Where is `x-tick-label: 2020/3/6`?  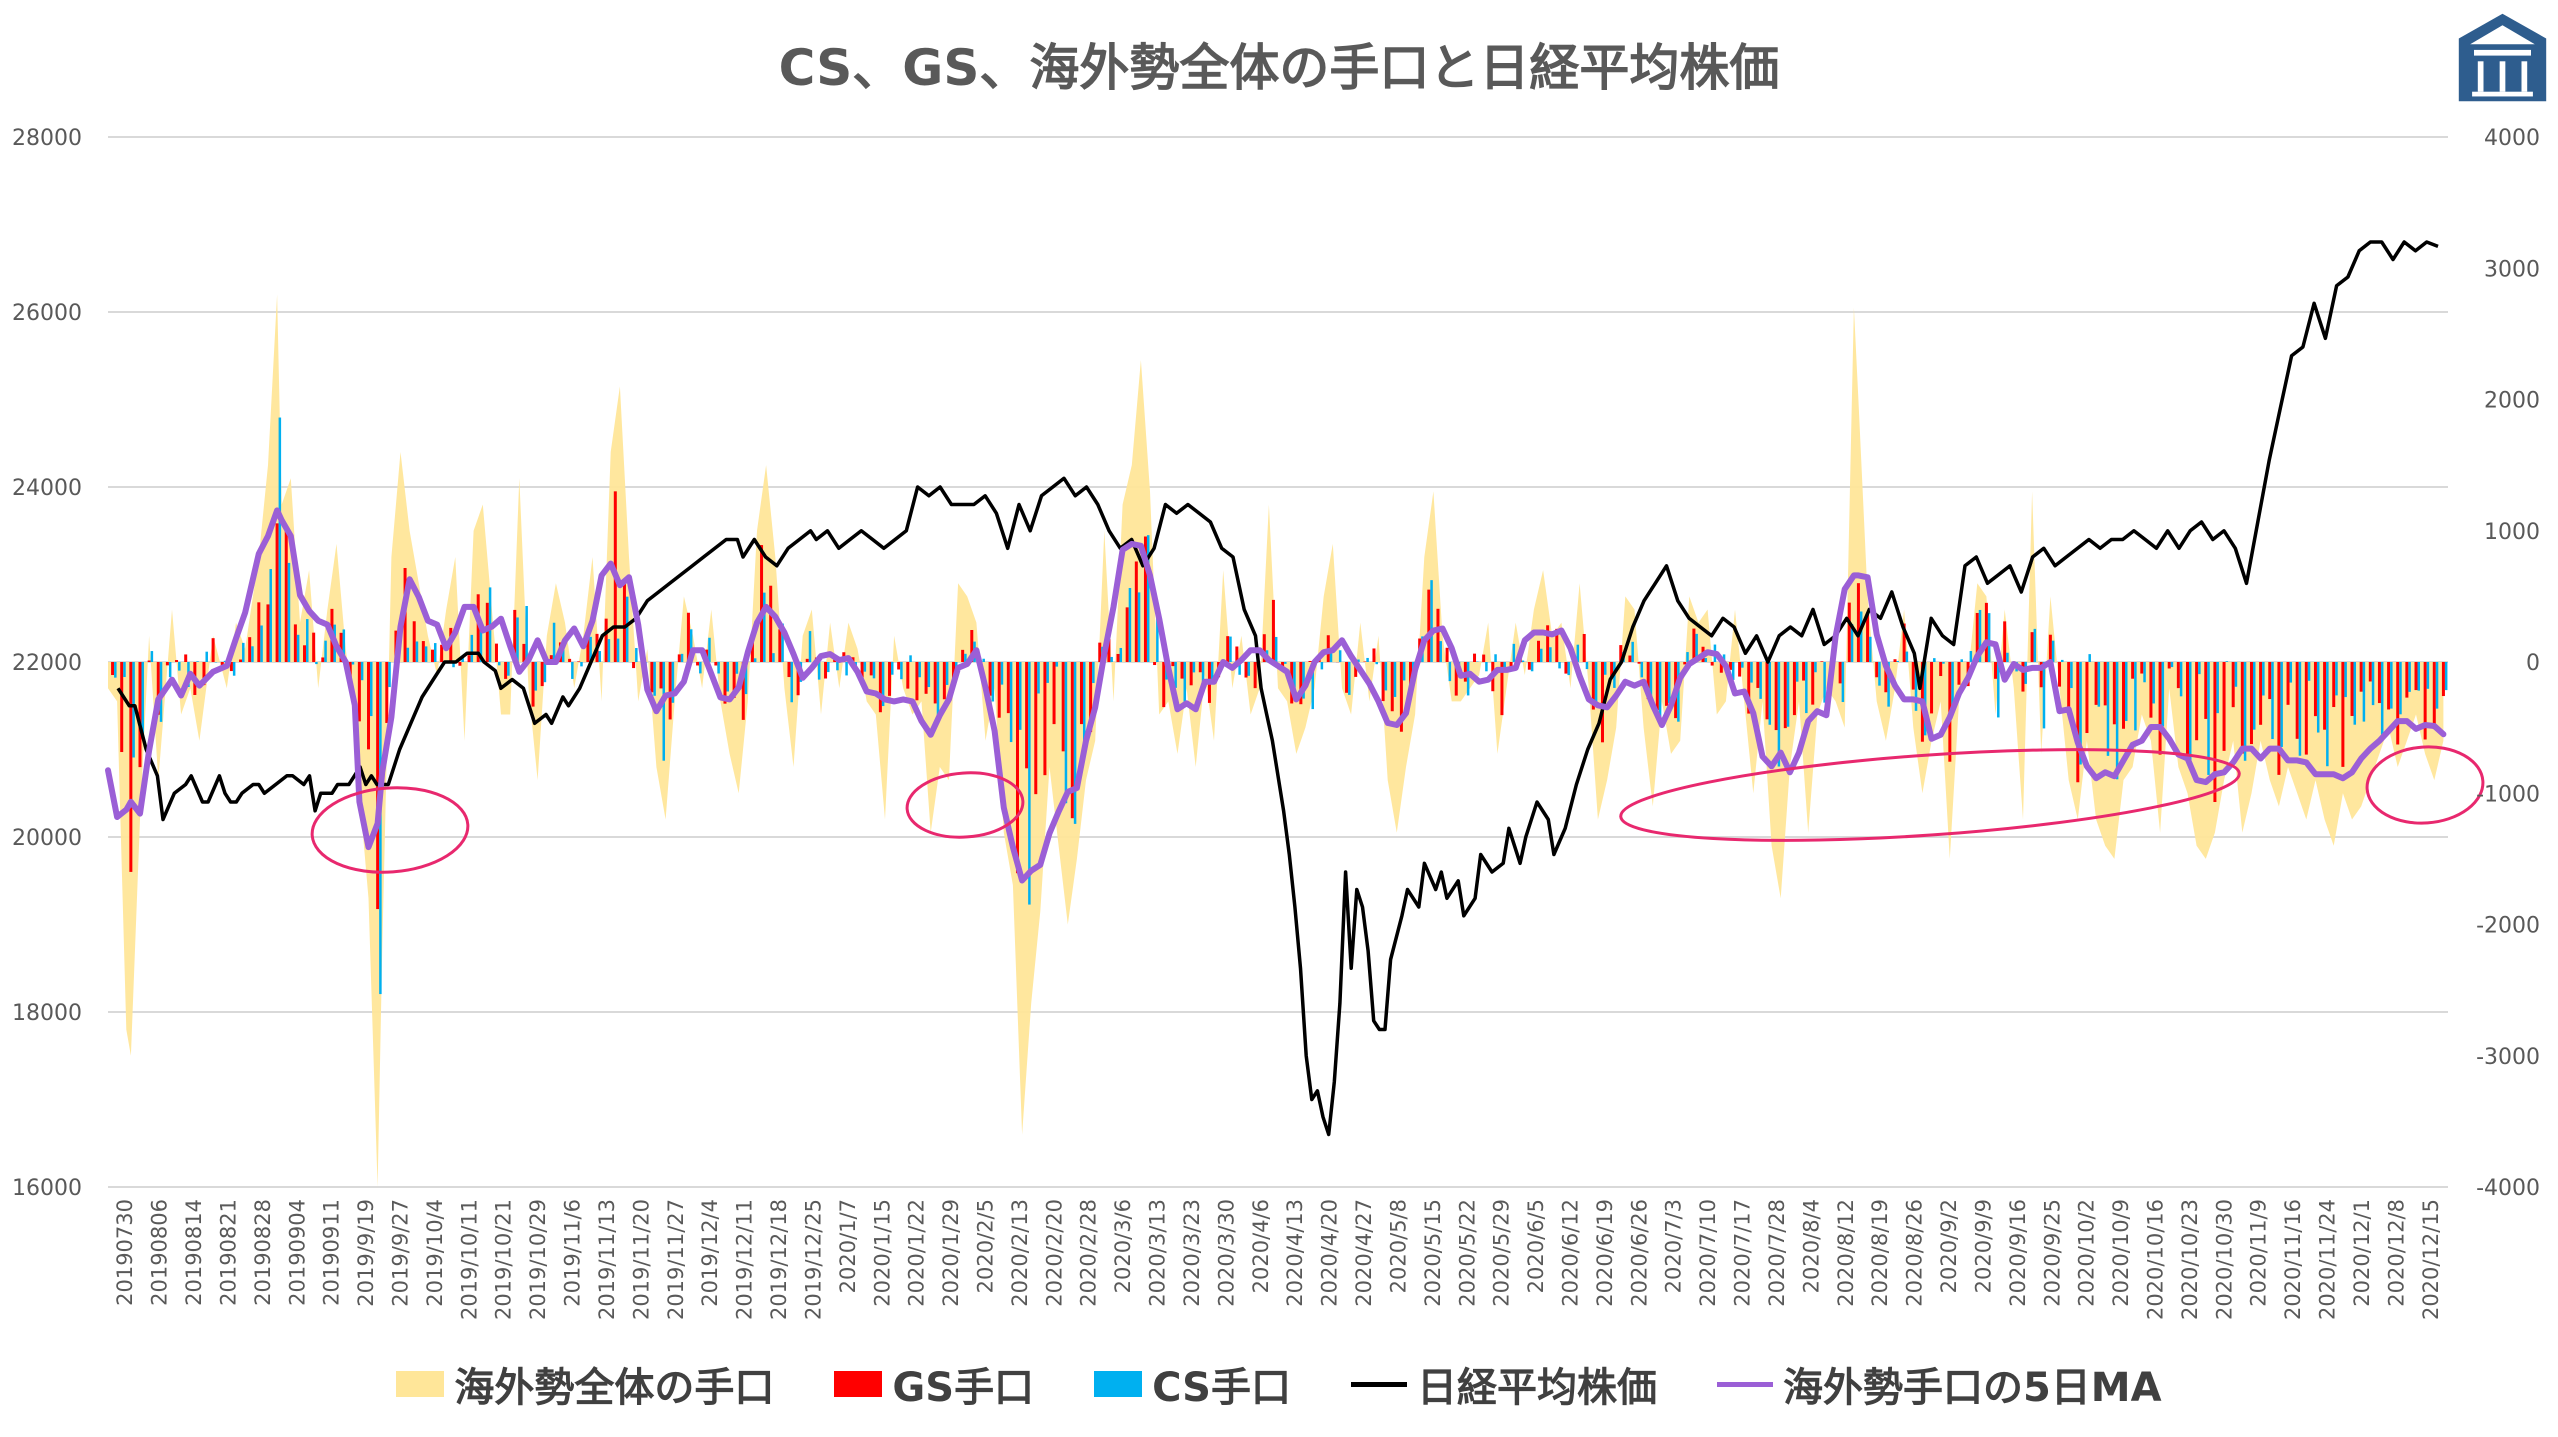
x-tick-label: 2020/3/6 is located at coordinates (1123, 1246).